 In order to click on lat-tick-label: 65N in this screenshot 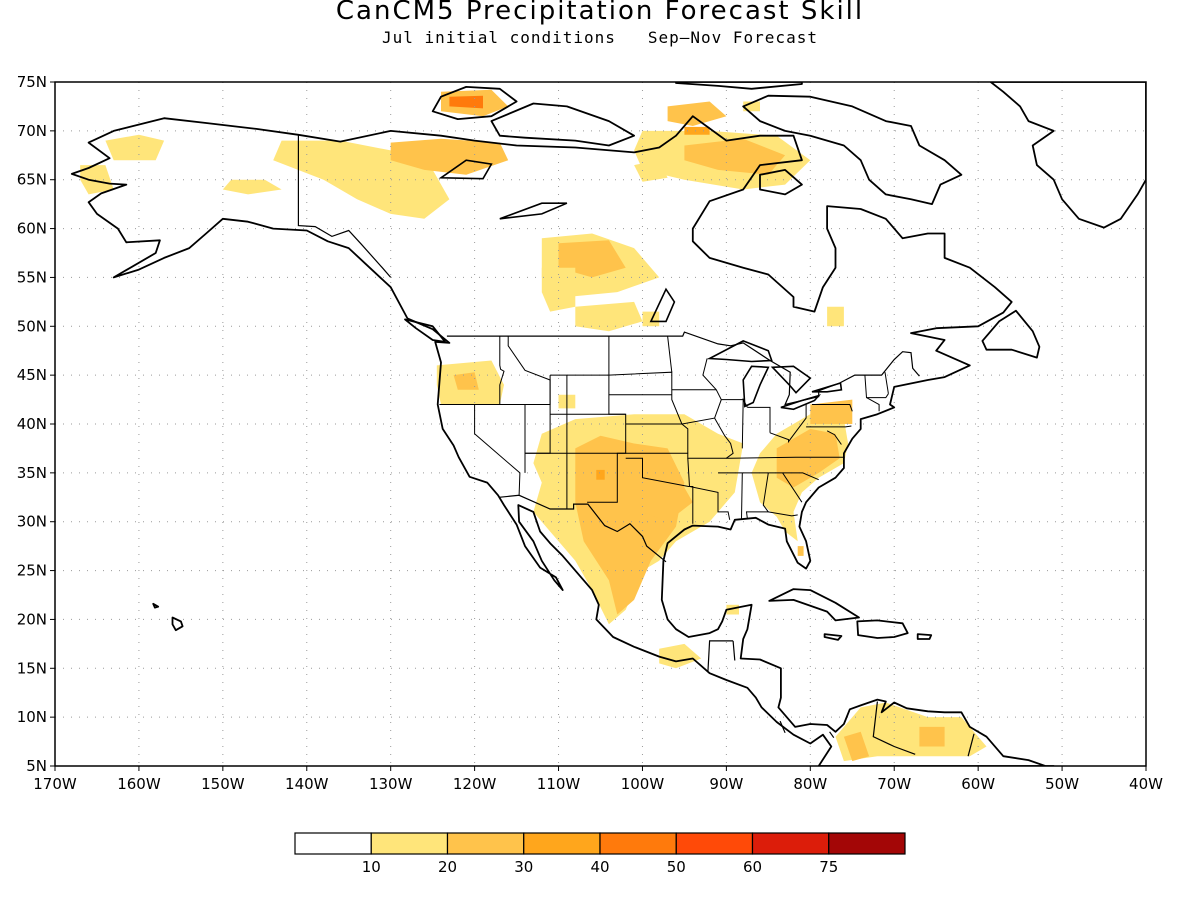, I will do `click(32, 180)`.